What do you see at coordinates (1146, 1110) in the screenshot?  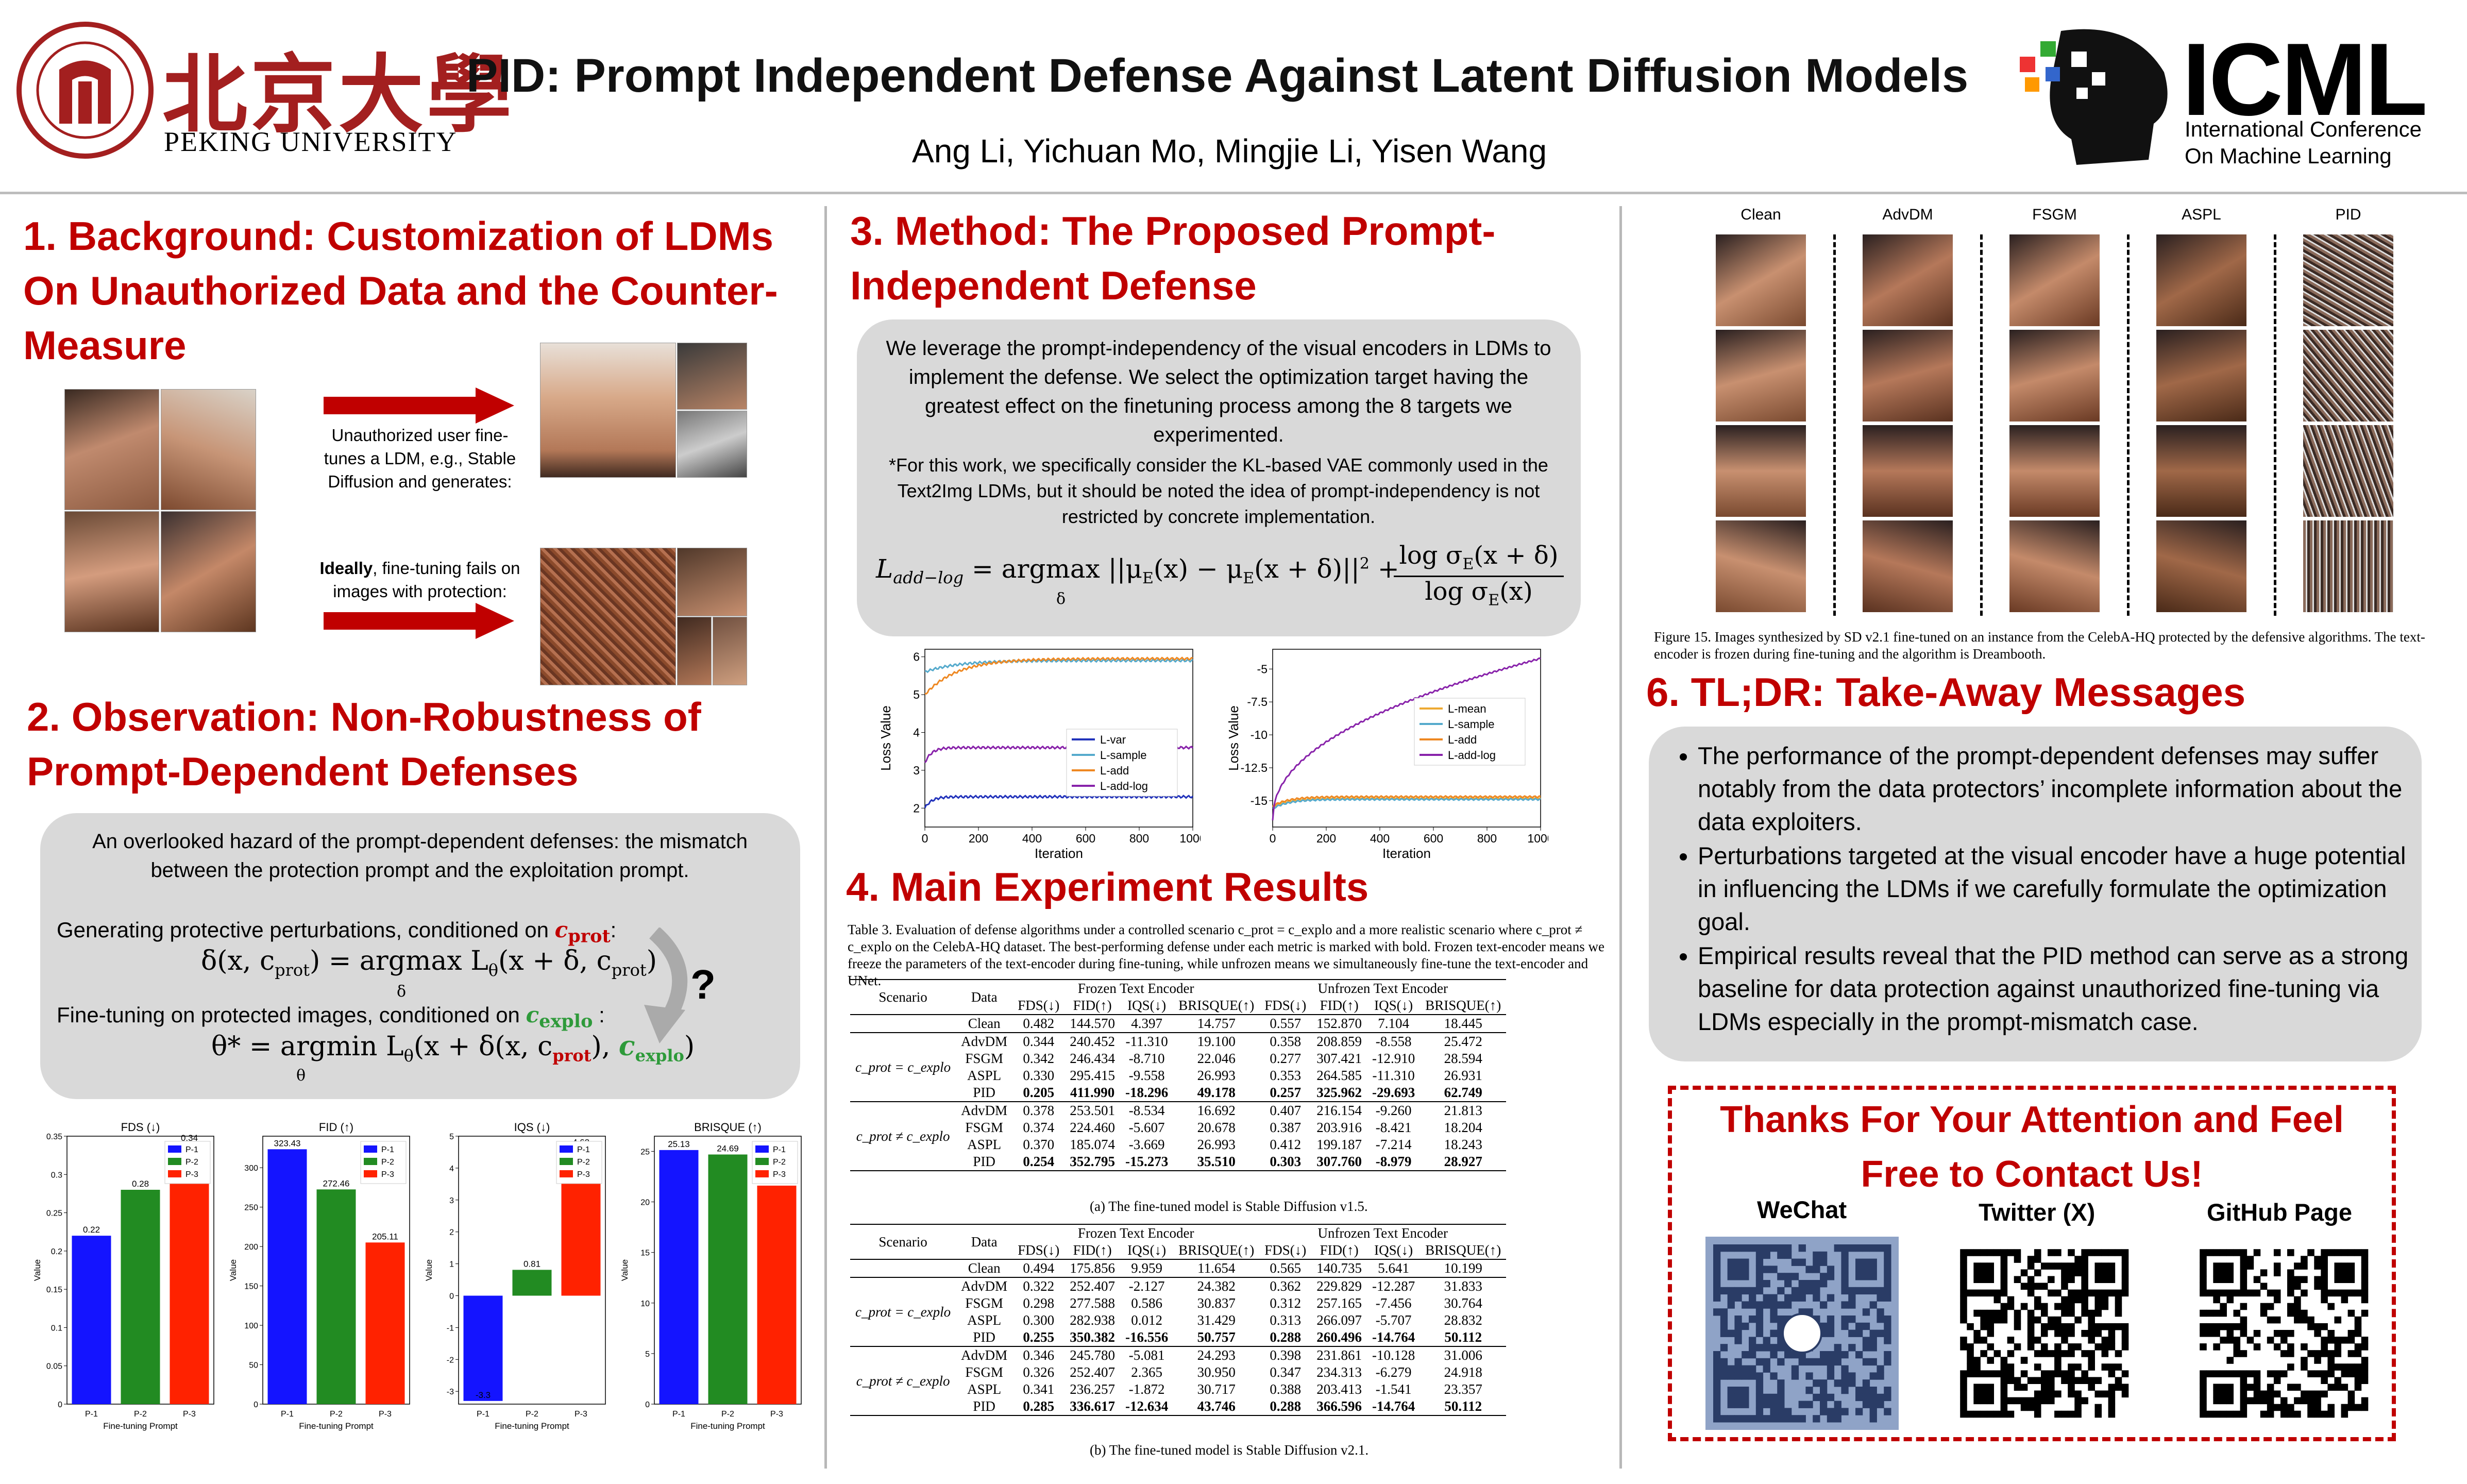 I see `table-cell: -8.534` at bounding box center [1146, 1110].